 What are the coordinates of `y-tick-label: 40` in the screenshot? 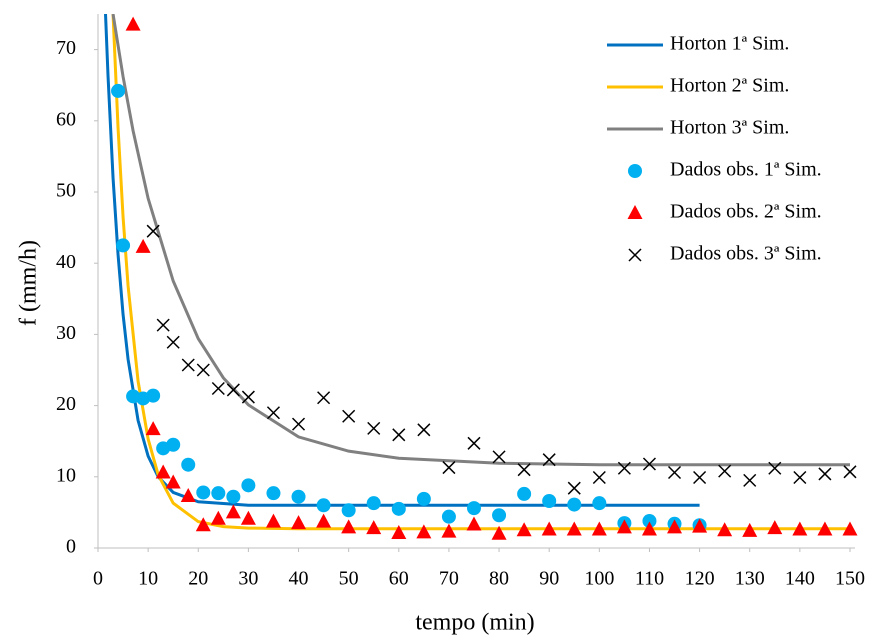 It's located at (66, 262).